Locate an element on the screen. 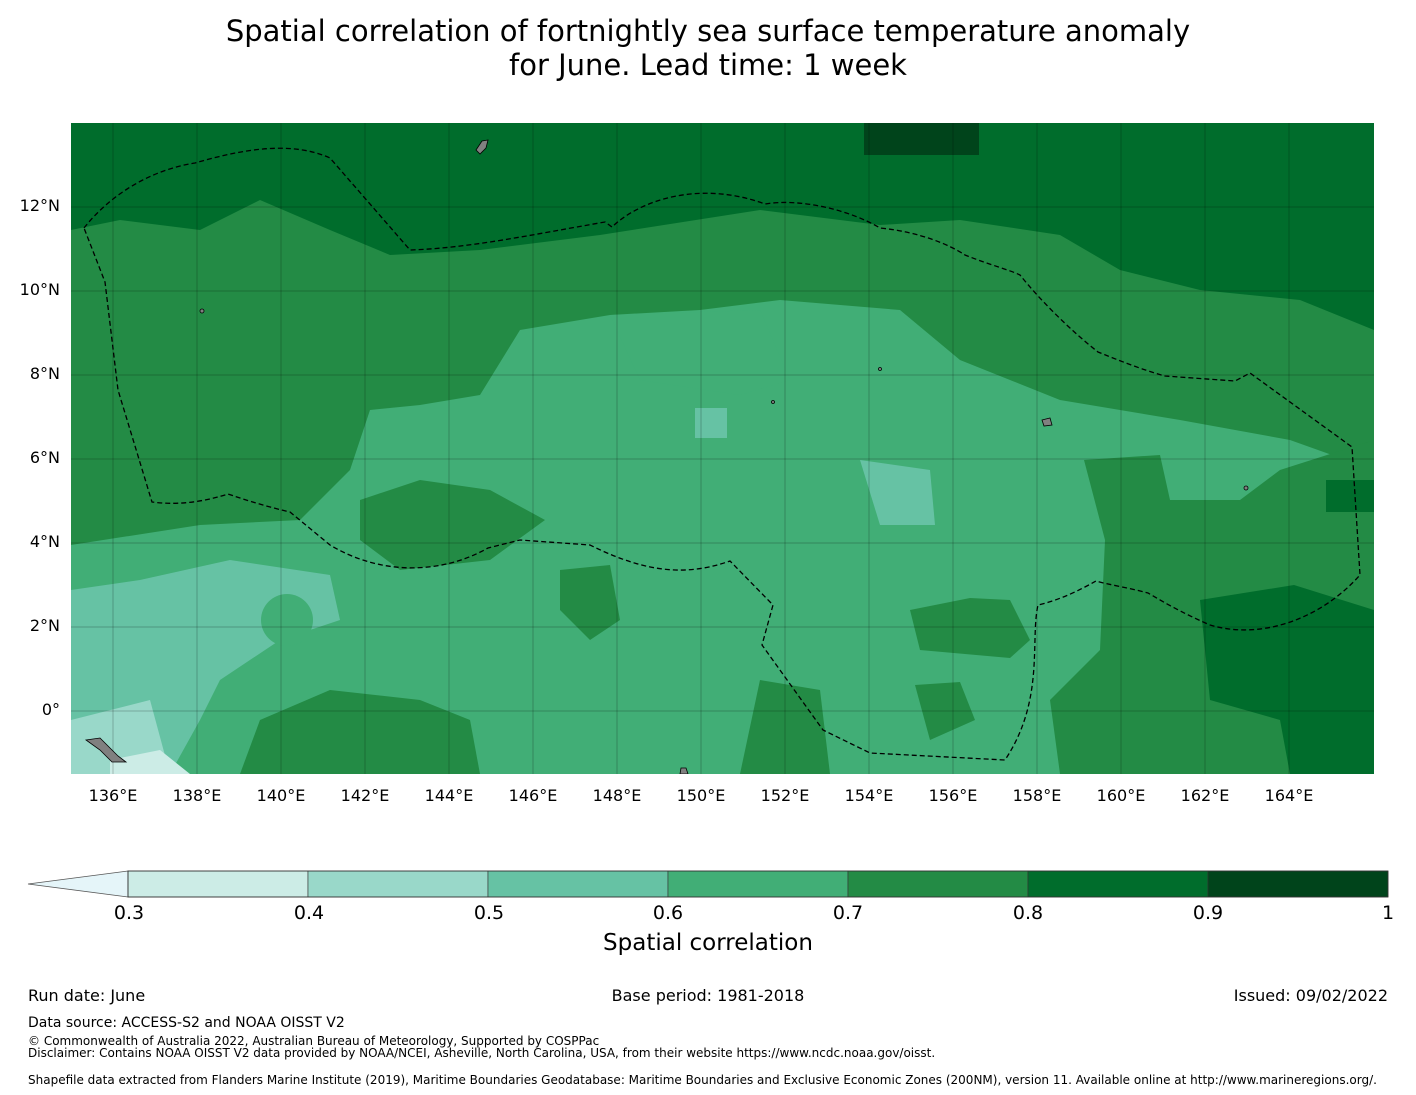  region-south-patch is located at coordinates (360, 732).